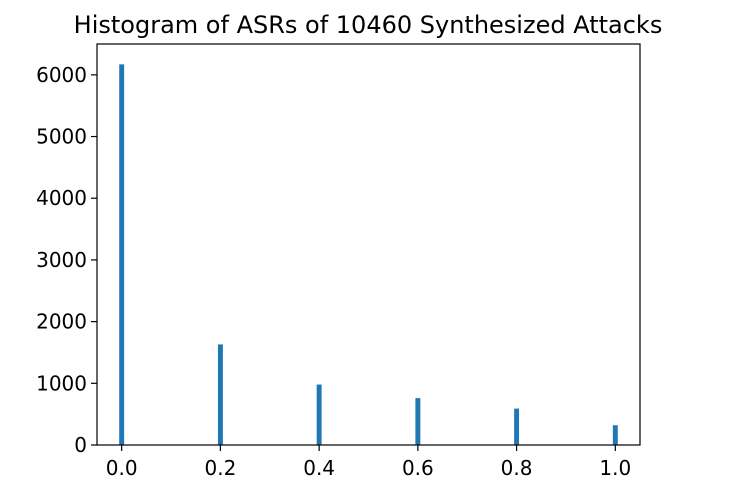  Describe the element at coordinates (61, 322) in the screenshot. I see `y-tick-label: 2000` at that location.